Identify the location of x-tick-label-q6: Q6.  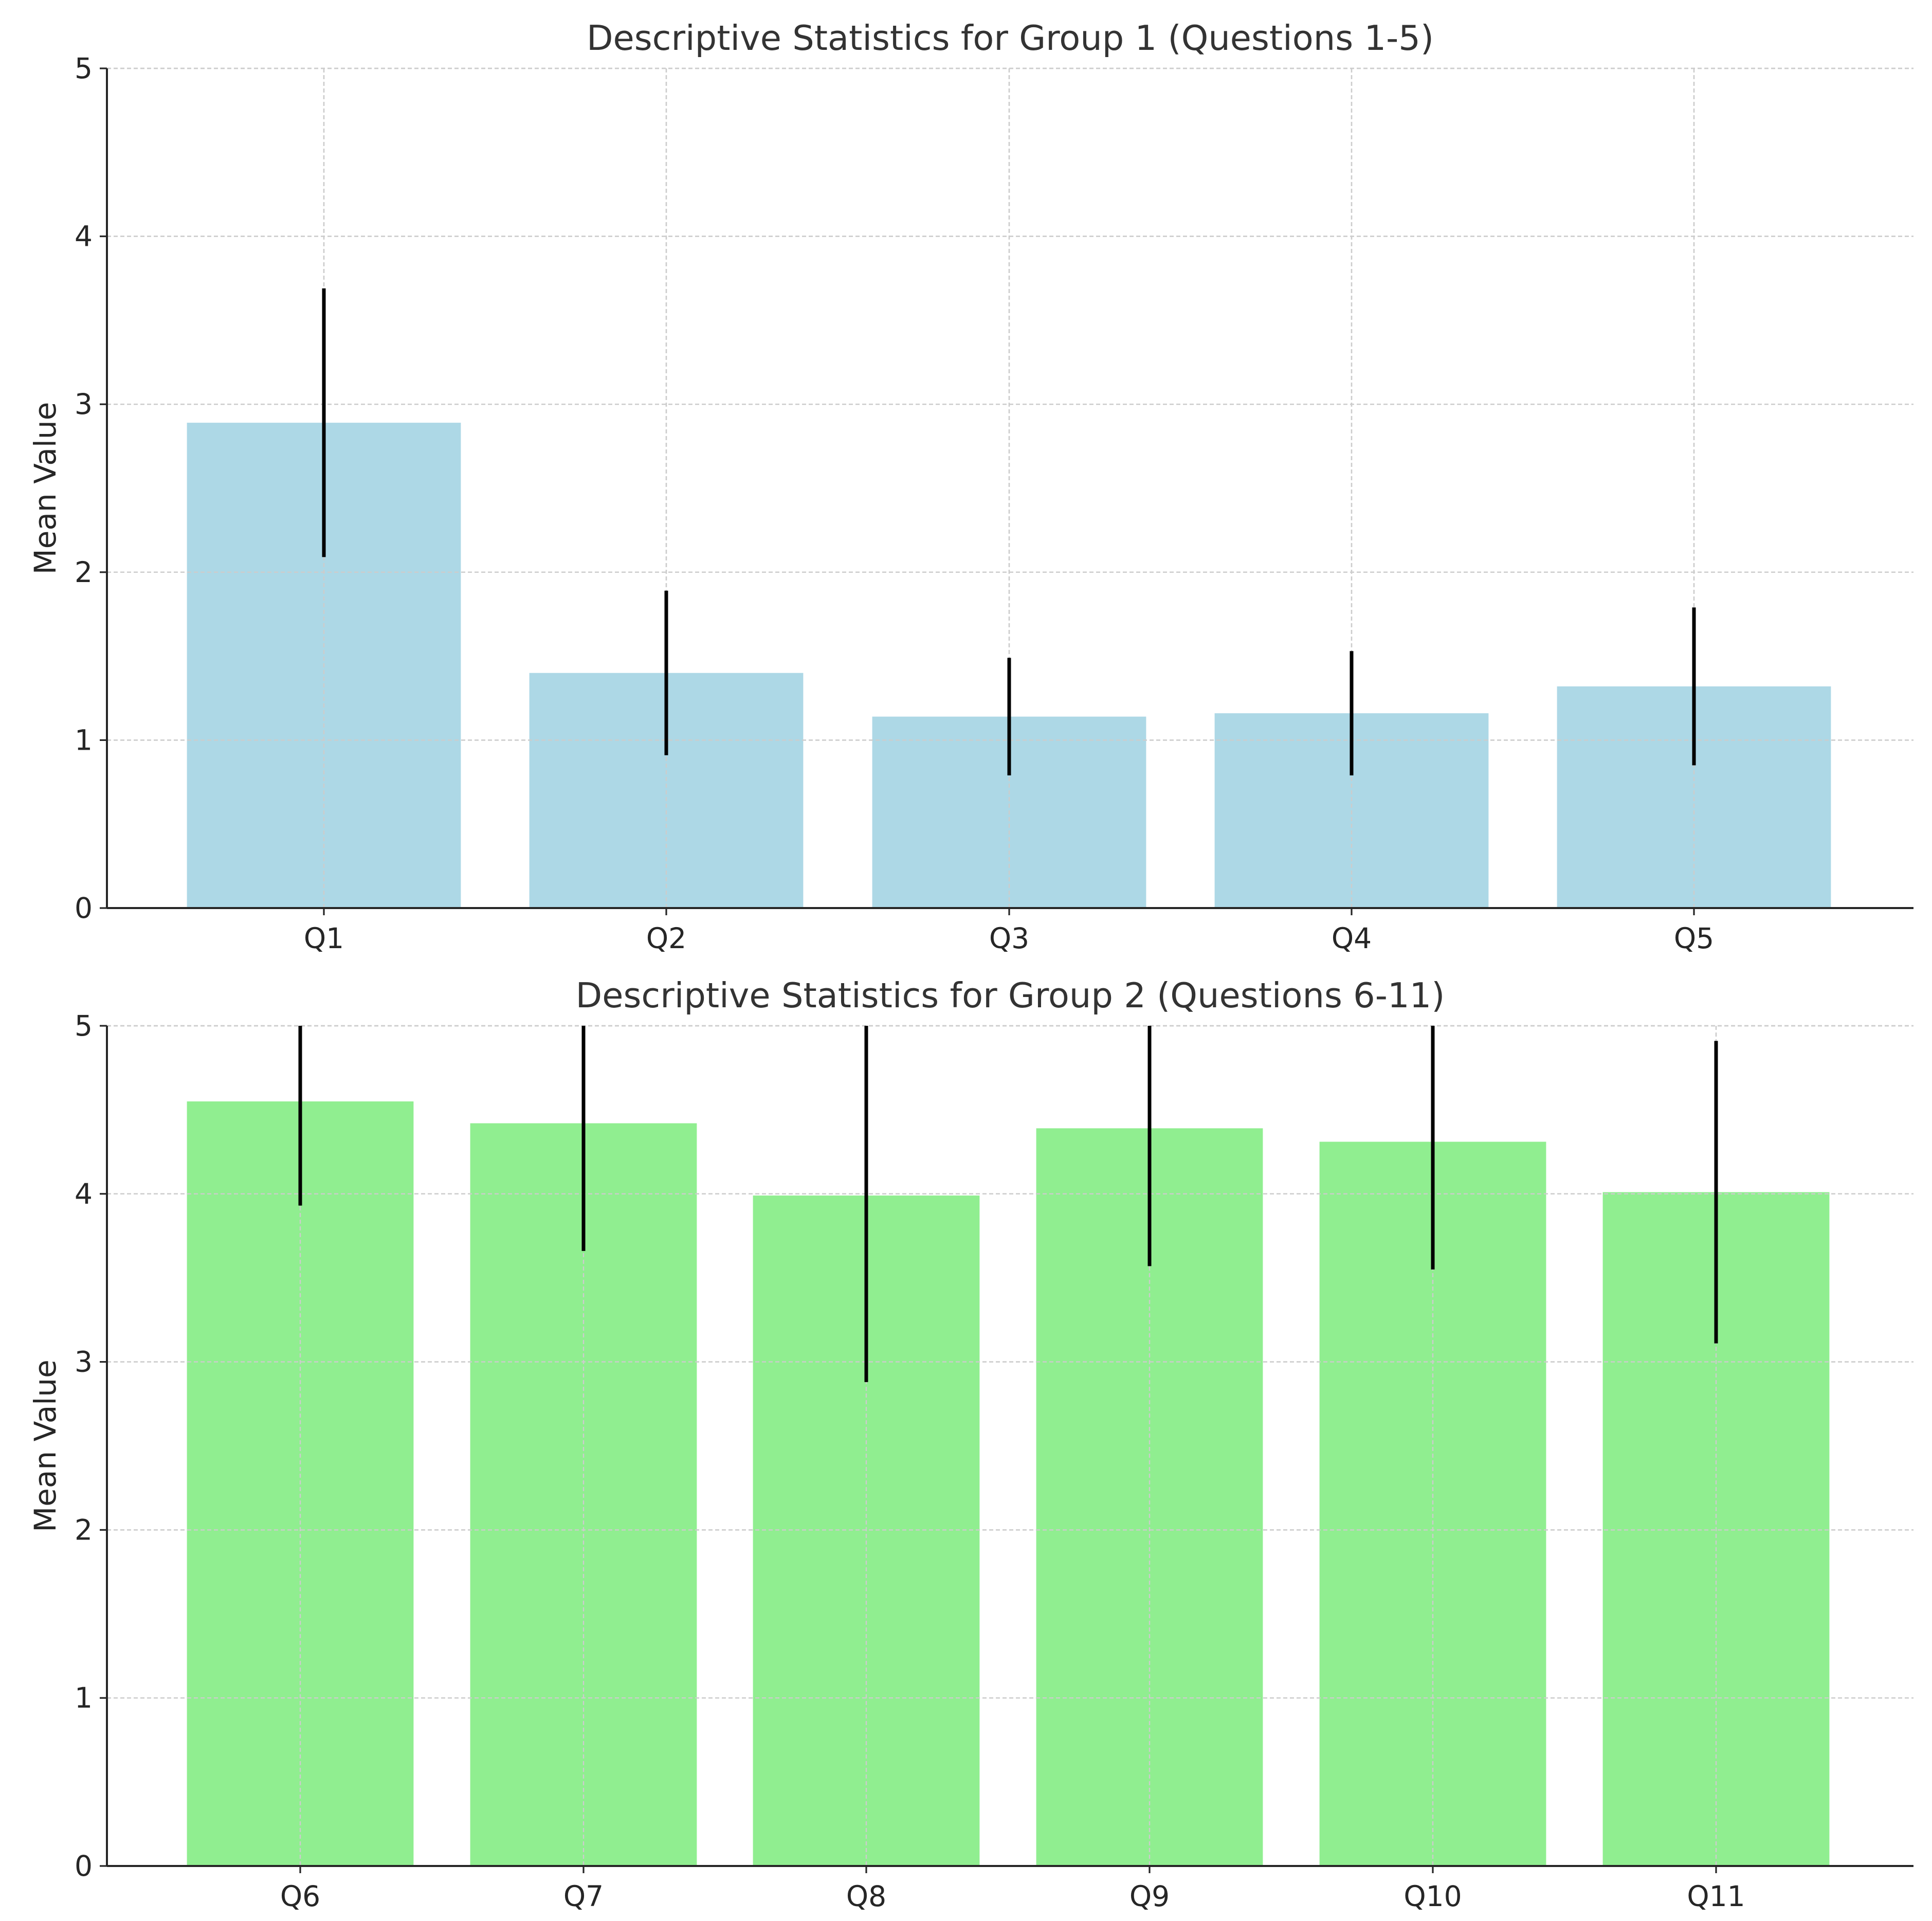
(300, 1897).